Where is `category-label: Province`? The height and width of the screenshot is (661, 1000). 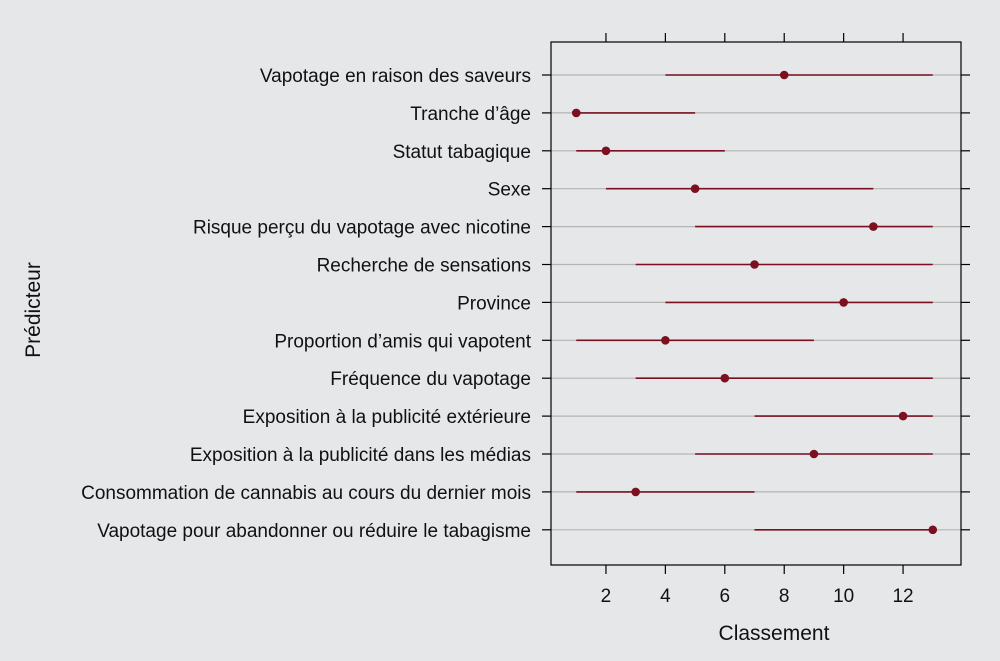 category-label: Province is located at coordinates (494, 303).